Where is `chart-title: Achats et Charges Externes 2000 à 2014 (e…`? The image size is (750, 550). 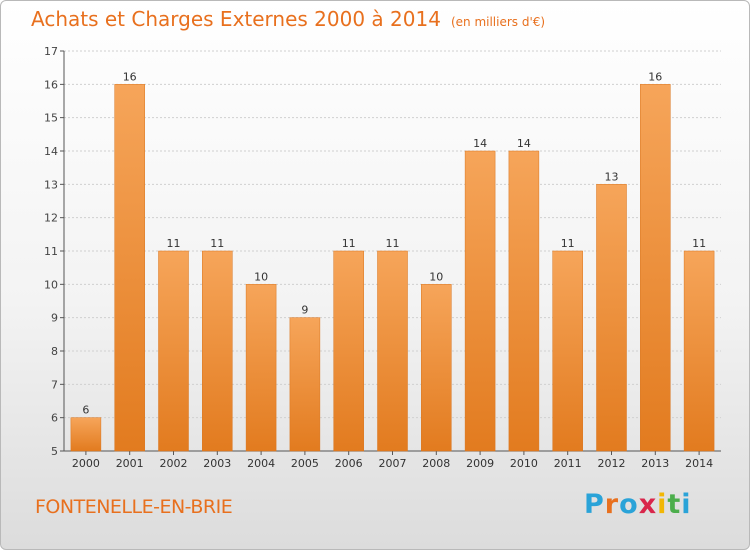
chart-title: Achats et Charges Externes 2000 à 2014 (e… is located at coordinates (288, 19).